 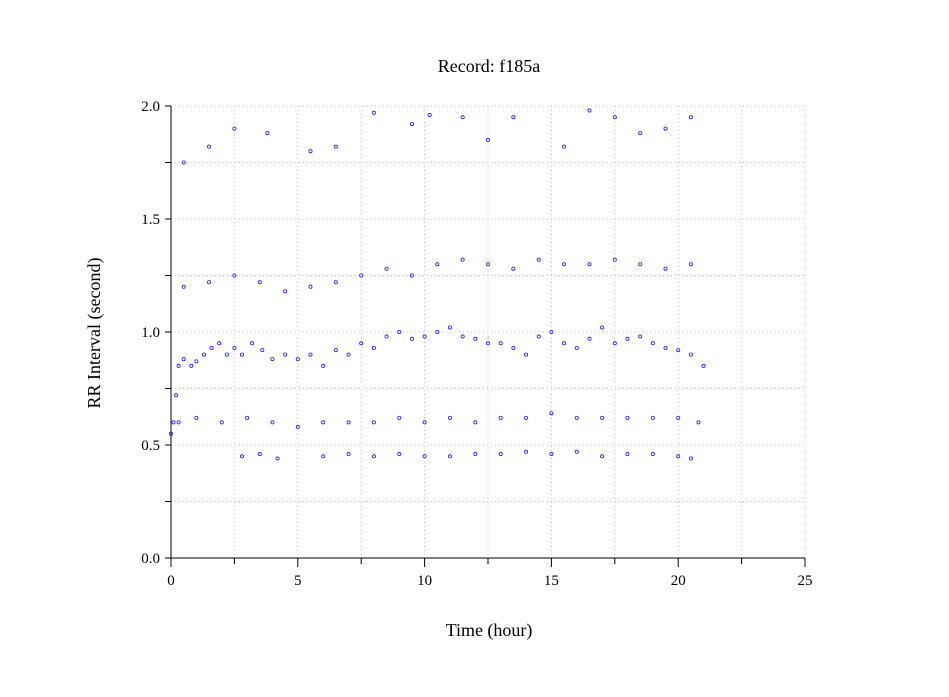 I want to click on x-tick-label: 0, so click(x=171, y=581).